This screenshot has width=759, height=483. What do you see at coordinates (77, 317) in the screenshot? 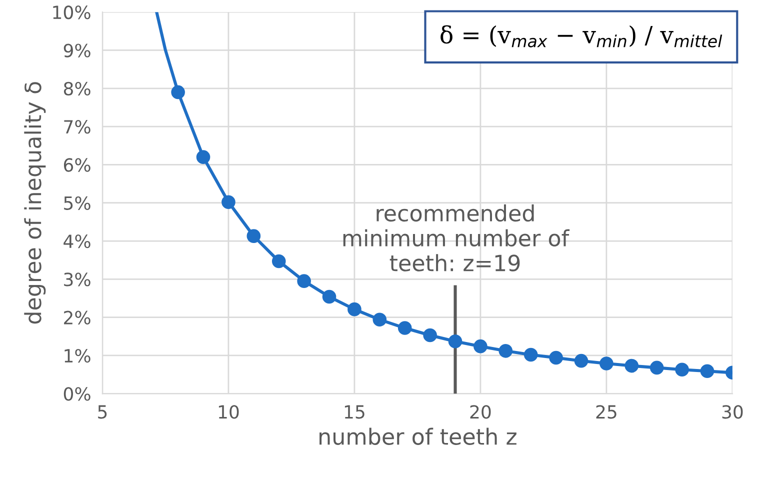
I see `y-tick-label: 2%` at bounding box center [77, 317].